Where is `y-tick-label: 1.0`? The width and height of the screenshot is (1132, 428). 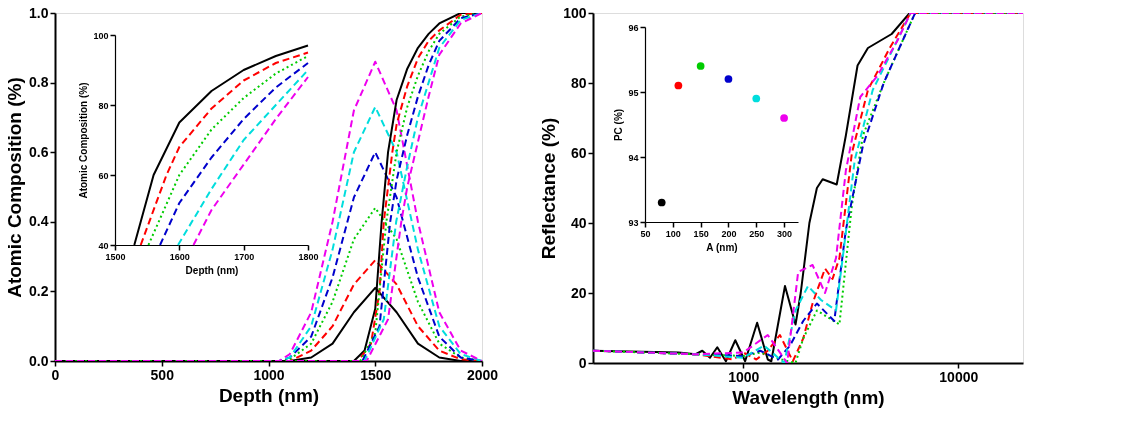
y-tick-label: 1.0 is located at coordinates (39, 12).